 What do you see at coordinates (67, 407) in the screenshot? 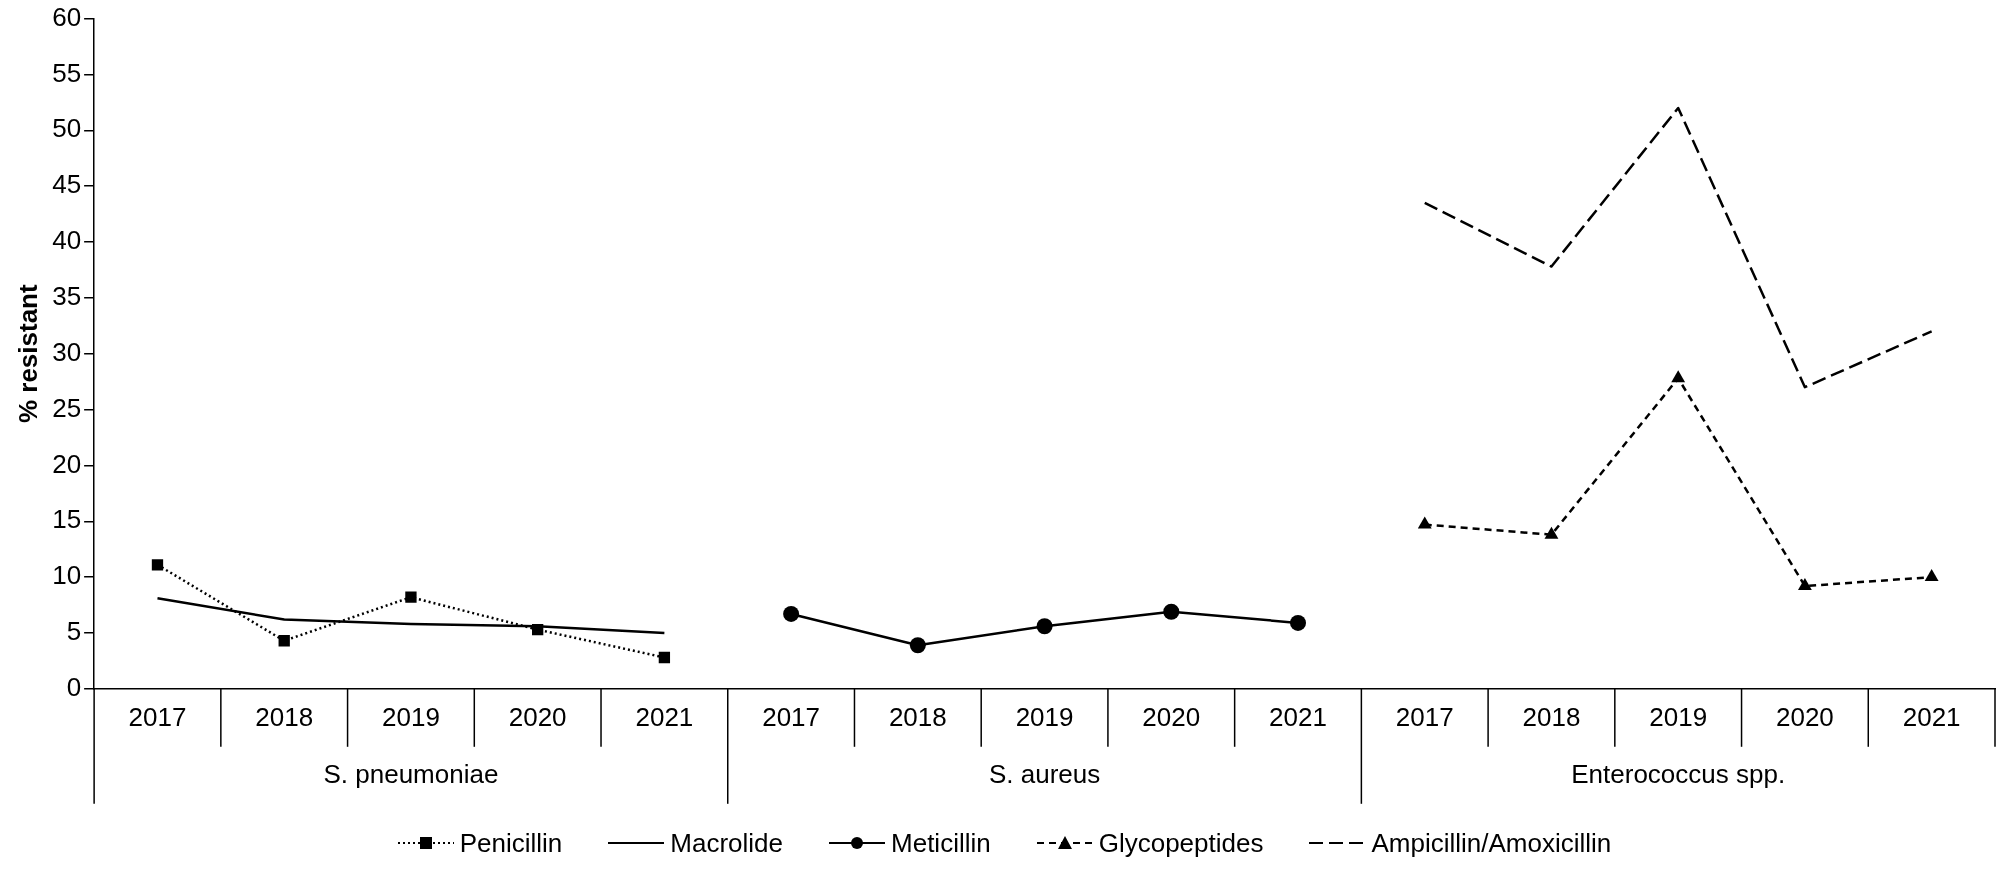
I see `y-tick-label: 25` at bounding box center [67, 407].